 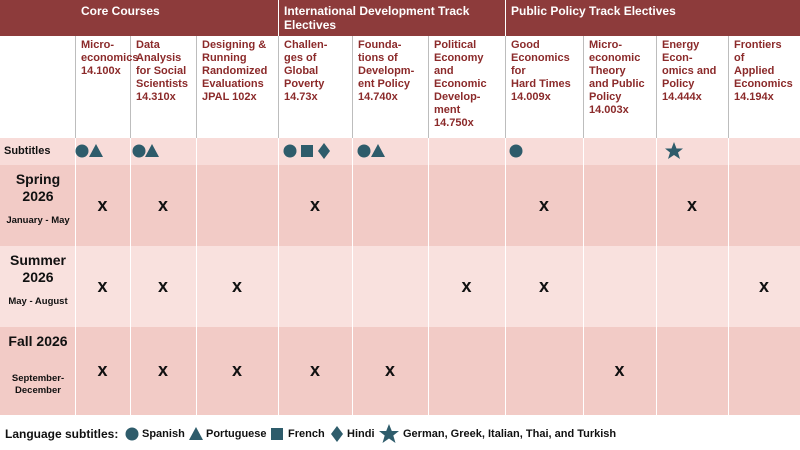 I want to click on months: January - May, so click(x=38, y=220).